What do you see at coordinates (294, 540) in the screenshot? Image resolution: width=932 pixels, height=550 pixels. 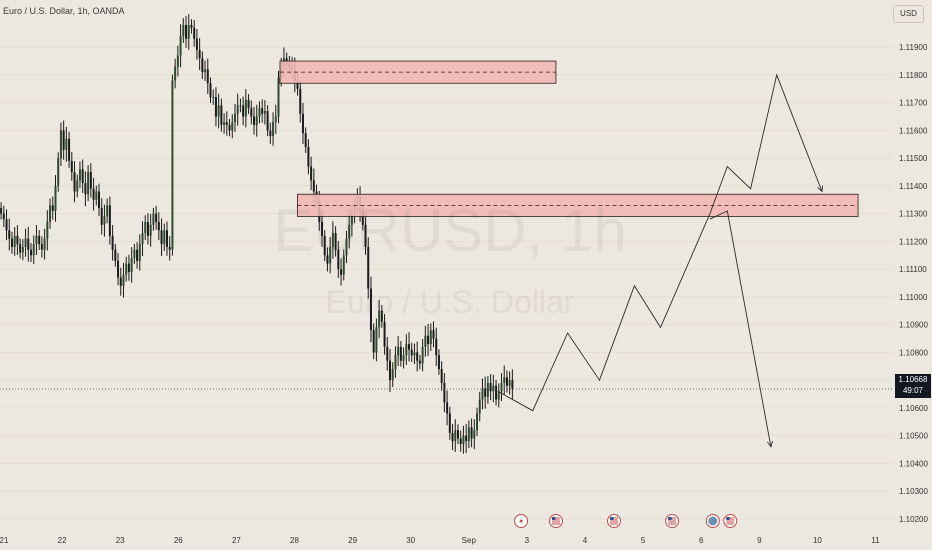 I see `time-axis-label: 28` at bounding box center [294, 540].